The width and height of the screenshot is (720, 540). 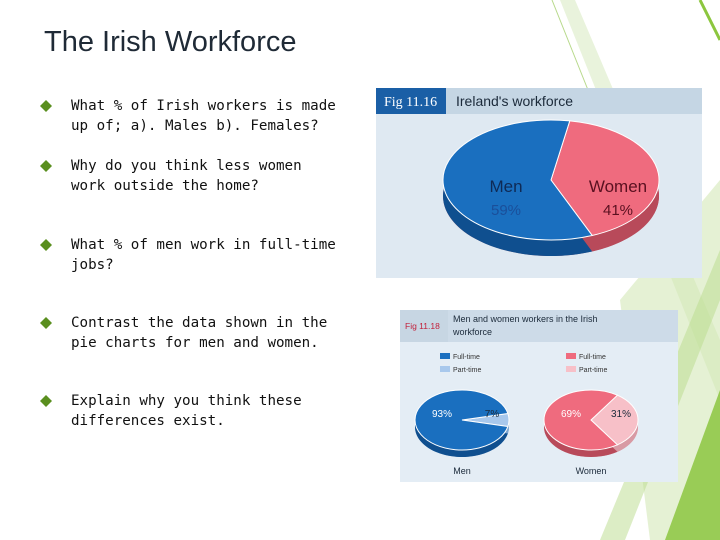 What do you see at coordinates (618, 210) in the screenshot?
I see `slice-value-label: 41%` at bounding box center [618, 210].